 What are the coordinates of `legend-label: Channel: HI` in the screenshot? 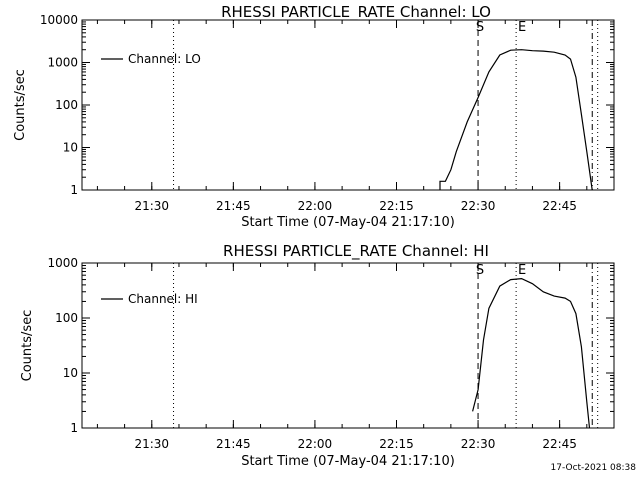 It's located at (163, 299).